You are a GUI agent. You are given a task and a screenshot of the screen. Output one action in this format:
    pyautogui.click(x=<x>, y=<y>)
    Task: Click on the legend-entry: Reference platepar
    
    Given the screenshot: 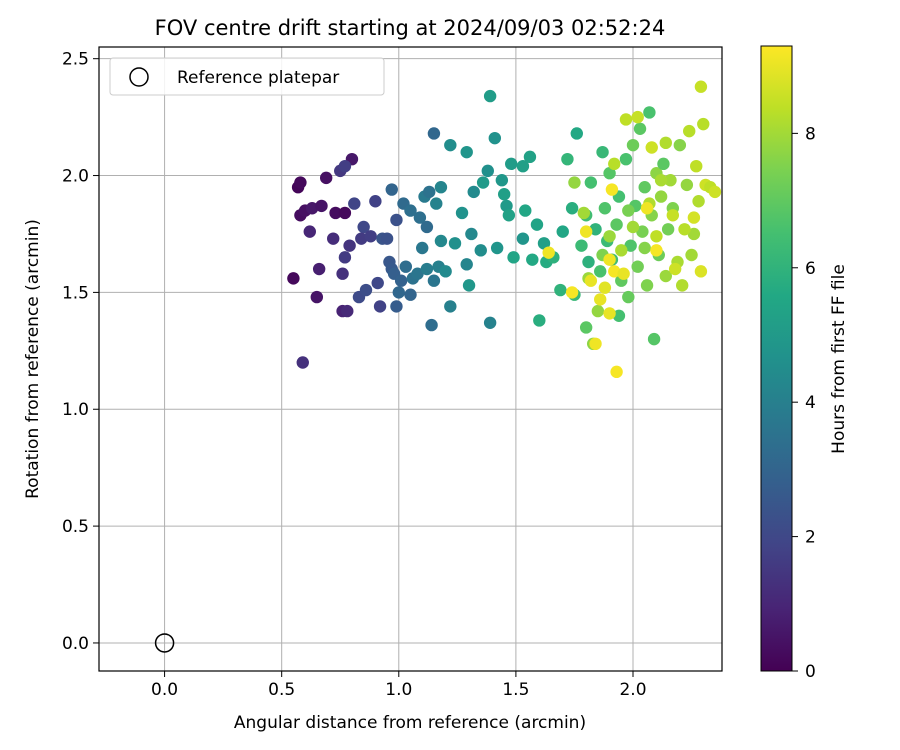 What is the action you would take?
    pyautogui.click(x=258, y=78)
    